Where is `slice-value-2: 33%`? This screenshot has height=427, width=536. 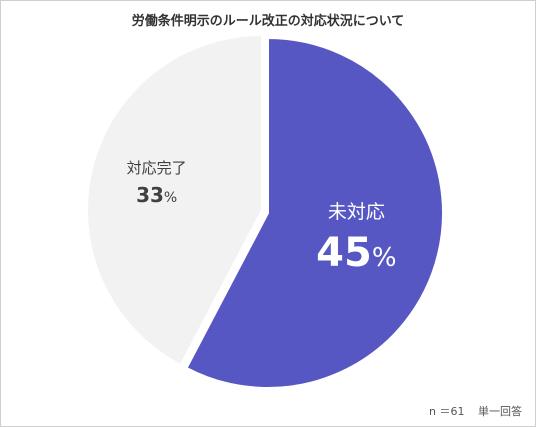 slice-value-2: 33% is located at coordinates (156, 195).